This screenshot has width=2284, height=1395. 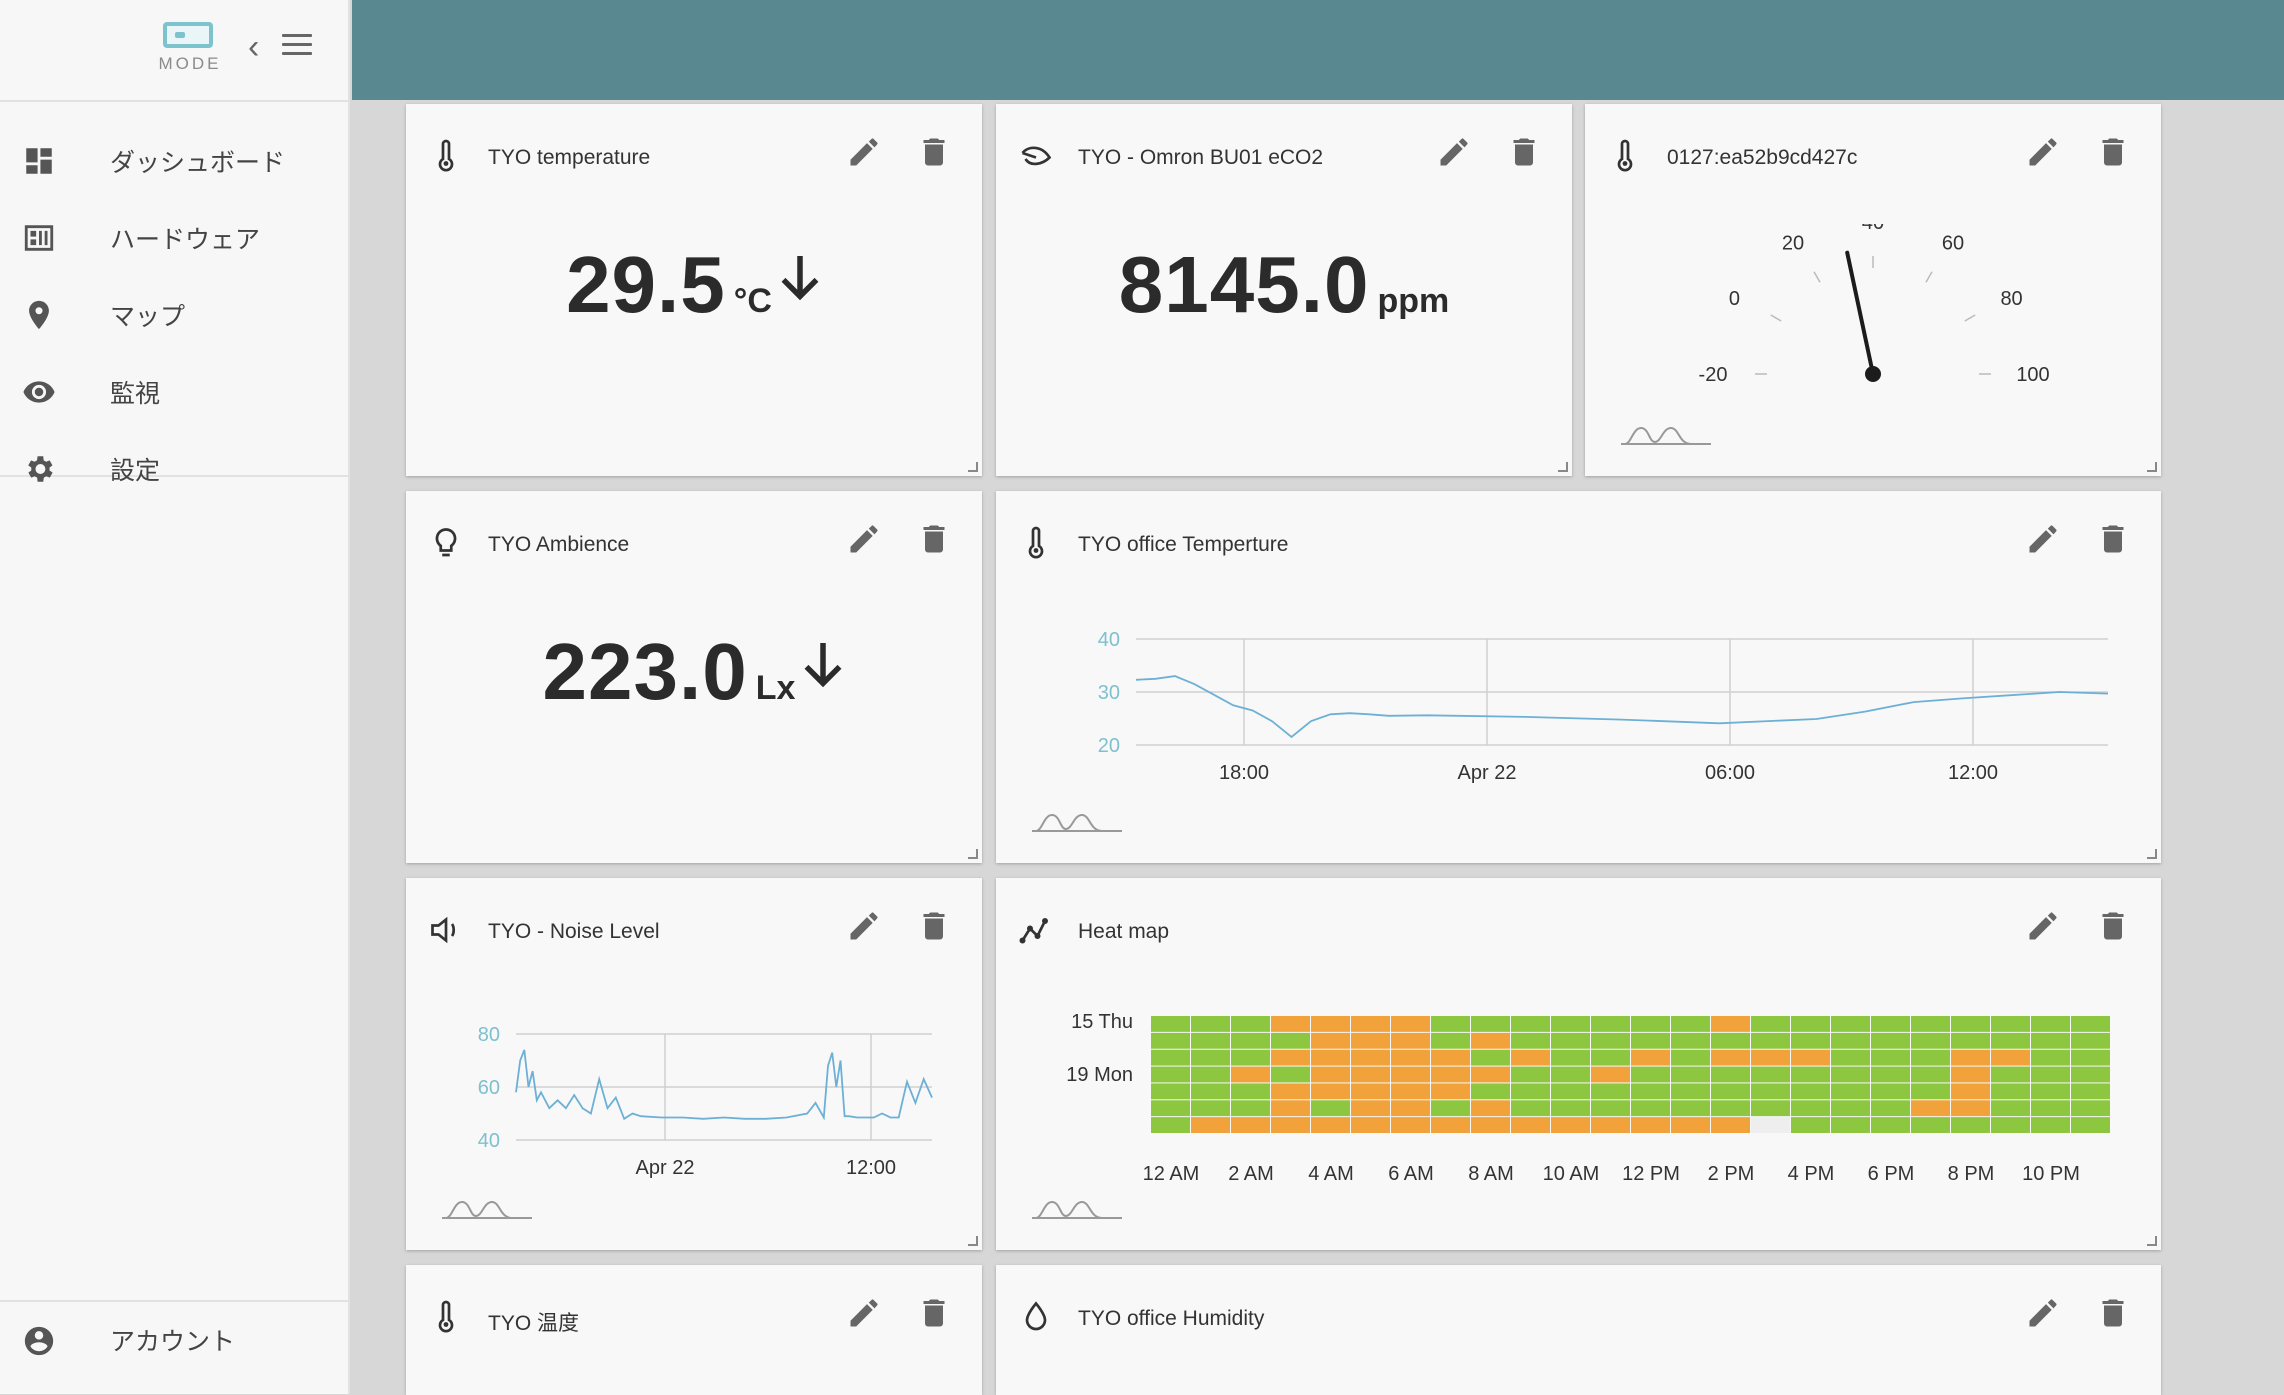 I want to click on current-value: 223.0, so click(x=645, y=671).